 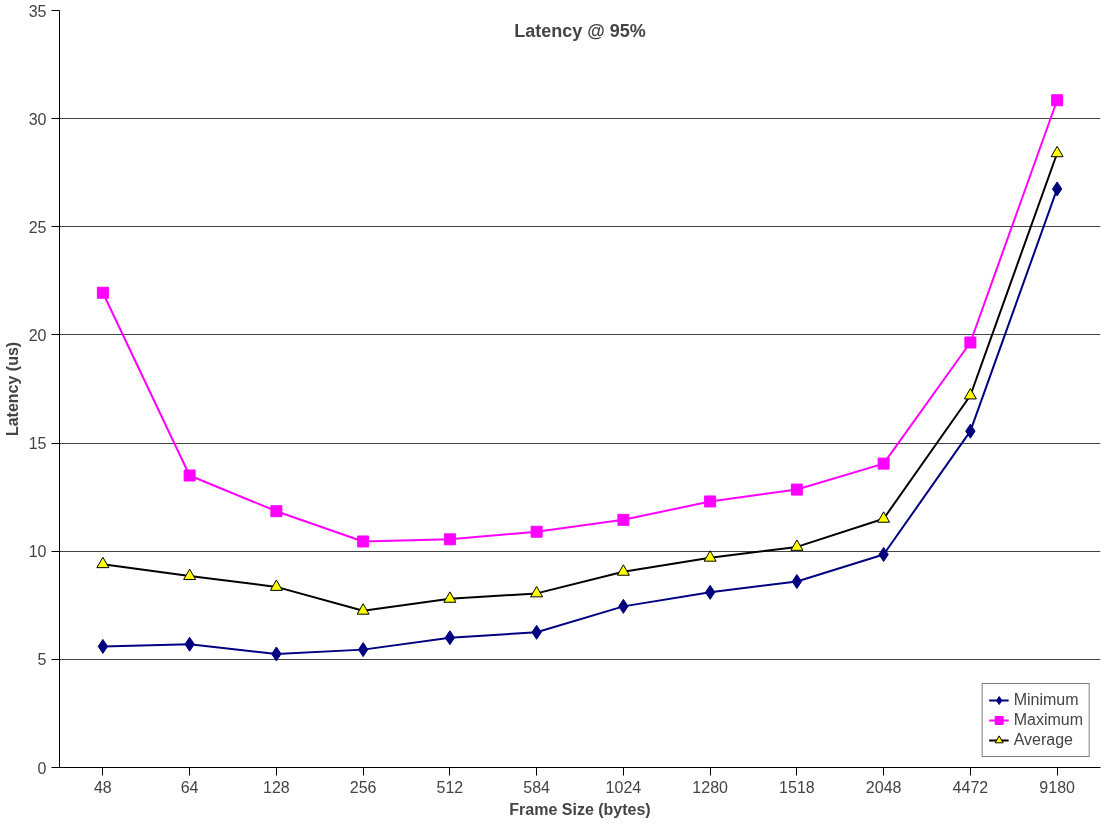 What do you see at coordinates (450, 787) in the screenshot?
I see `x-tick-label: 512` at bounding box center [450, 787].